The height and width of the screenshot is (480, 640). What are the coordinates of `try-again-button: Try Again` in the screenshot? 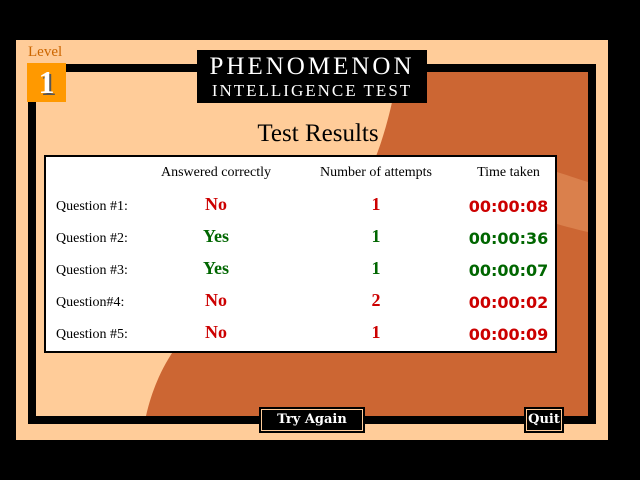 It's located at (312, 420).